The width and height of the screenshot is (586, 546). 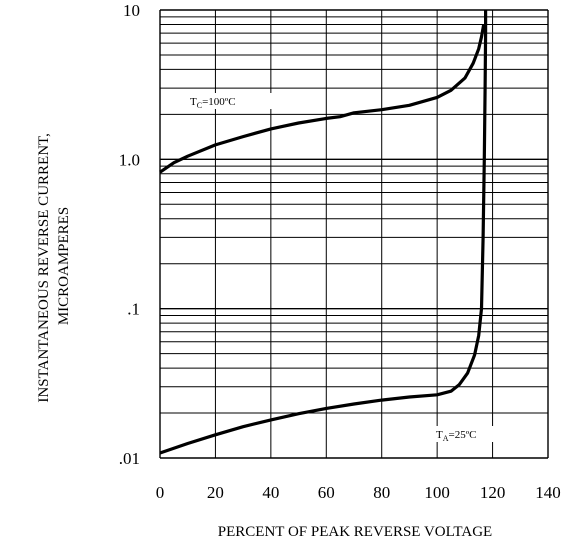 I want to click on x-tick-label: 60, so click(x=326, y=492).